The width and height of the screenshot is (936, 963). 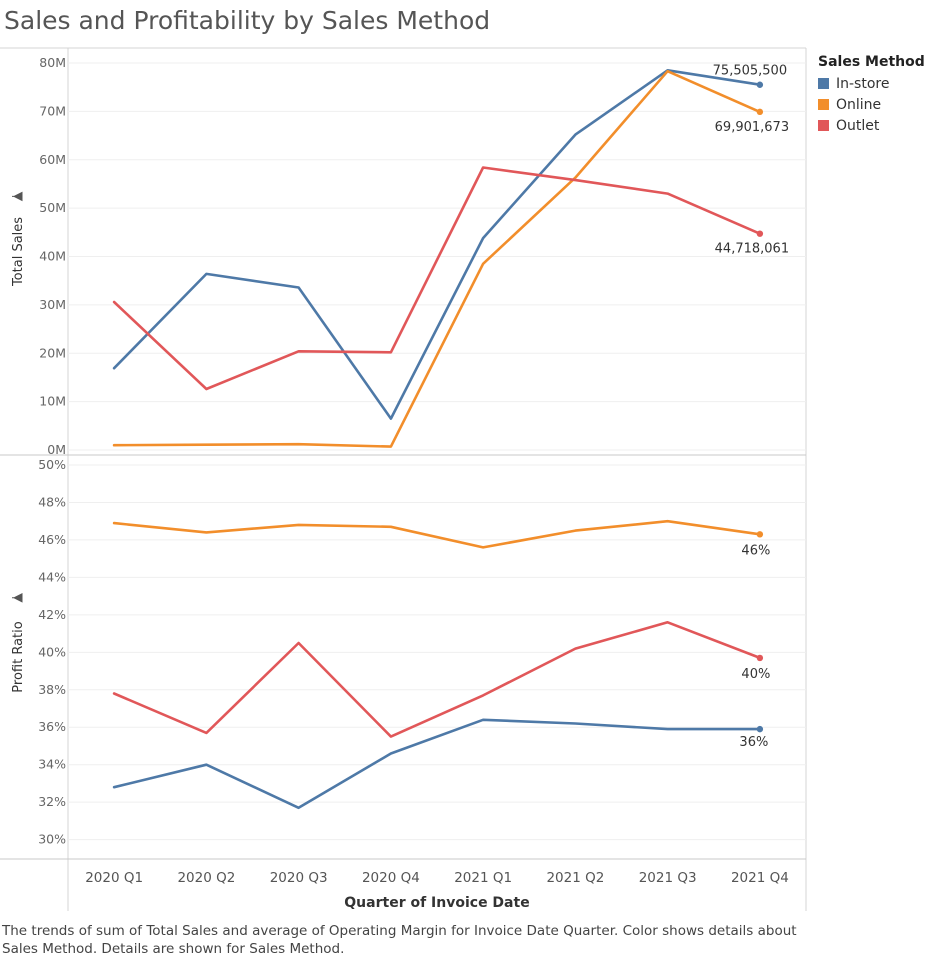 What do you see at coordinates (437, 679) in the screenshot?
I see `series-line-outlet` at bounding box center [437, 679].